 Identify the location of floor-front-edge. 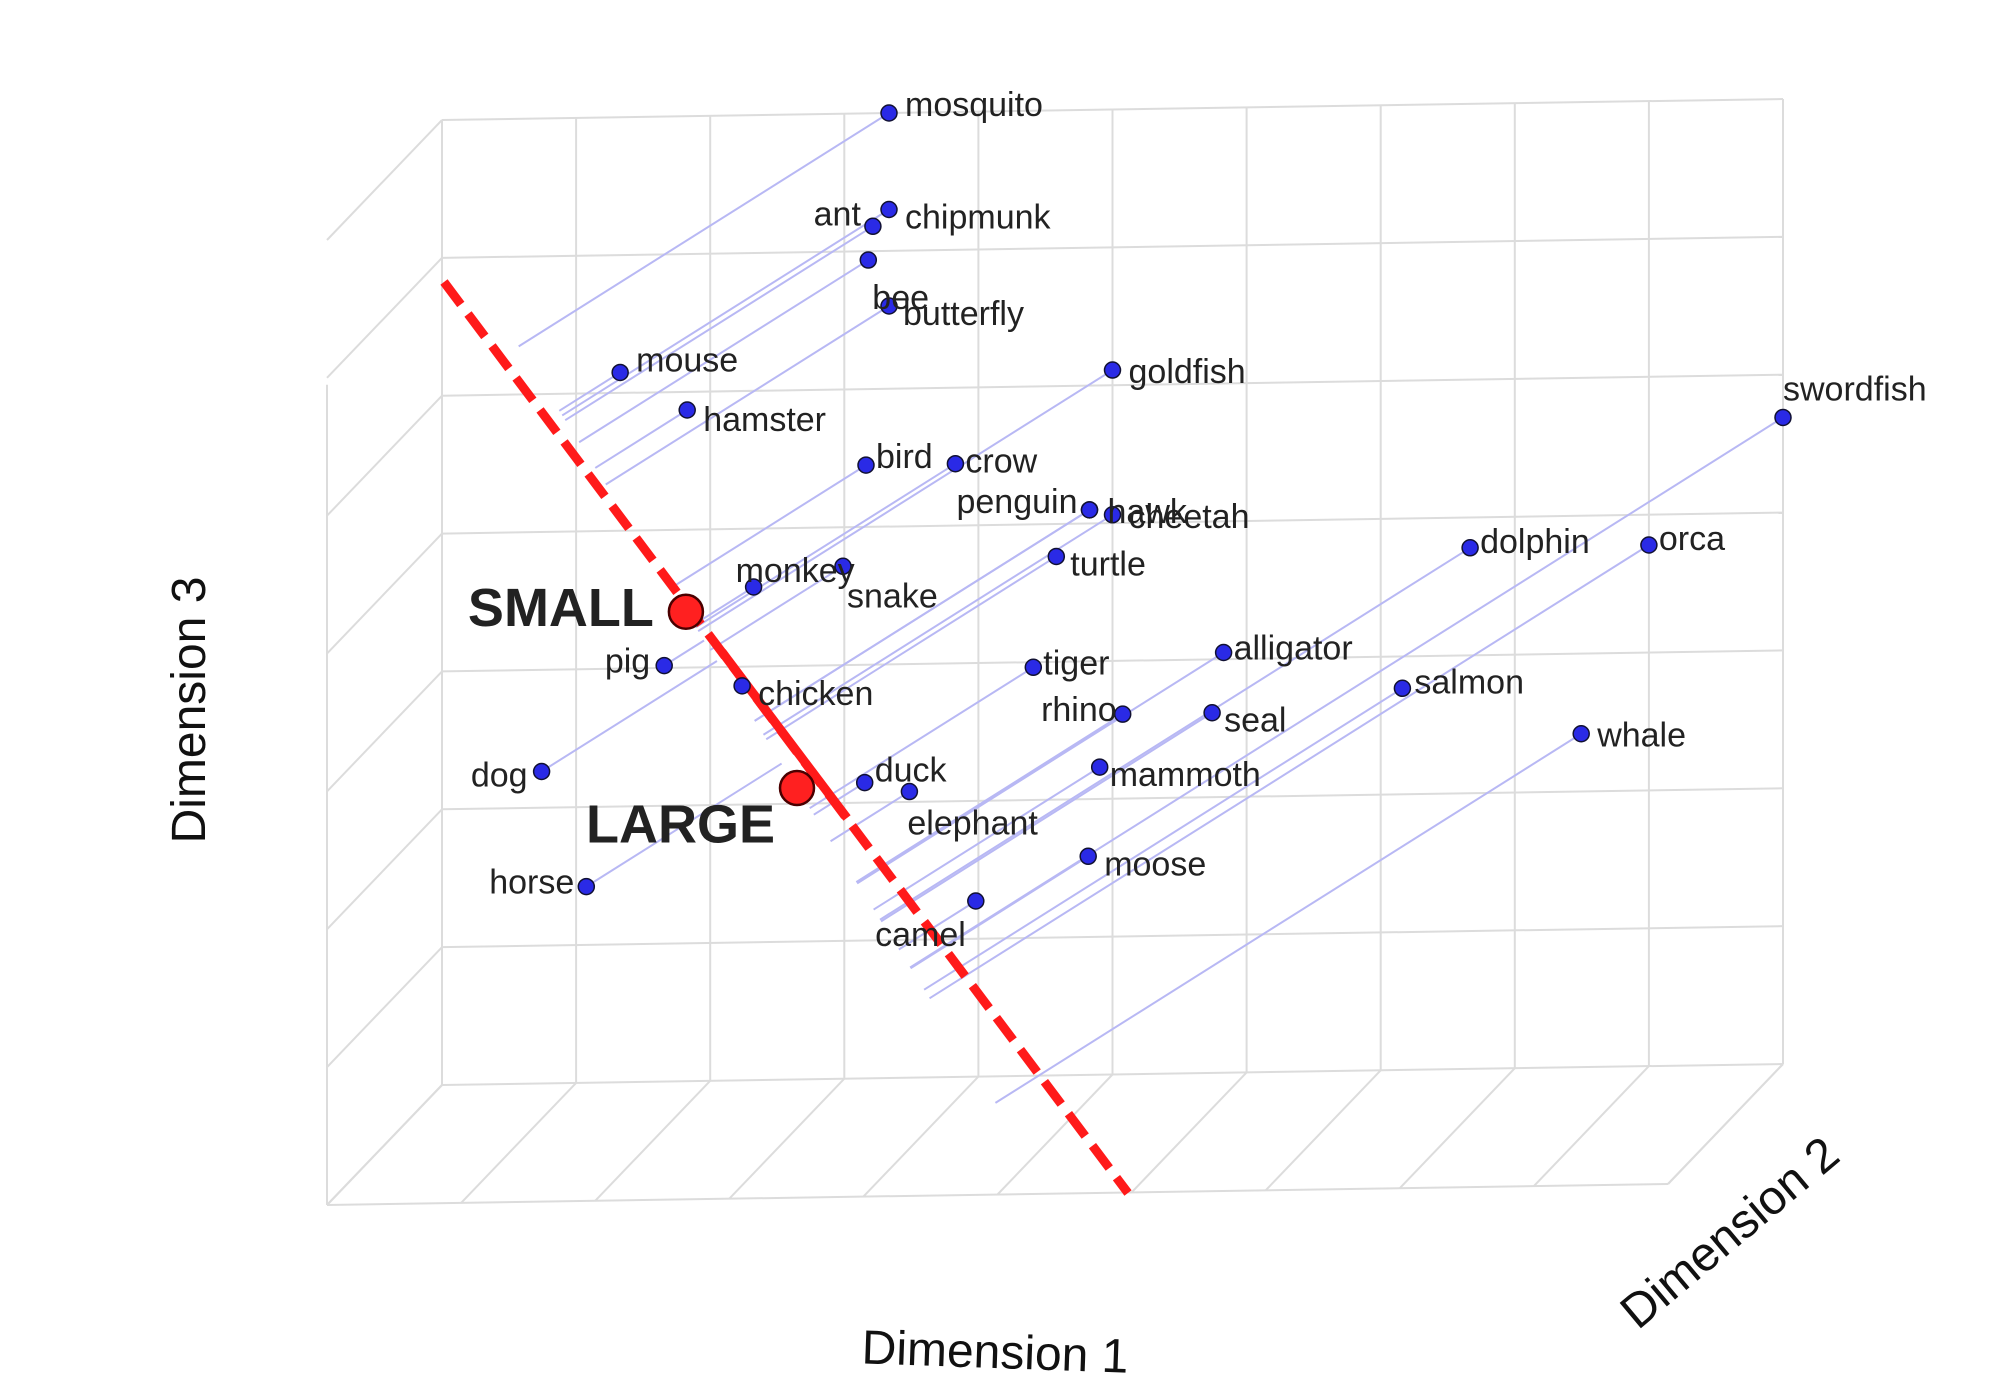
(997, 1194).